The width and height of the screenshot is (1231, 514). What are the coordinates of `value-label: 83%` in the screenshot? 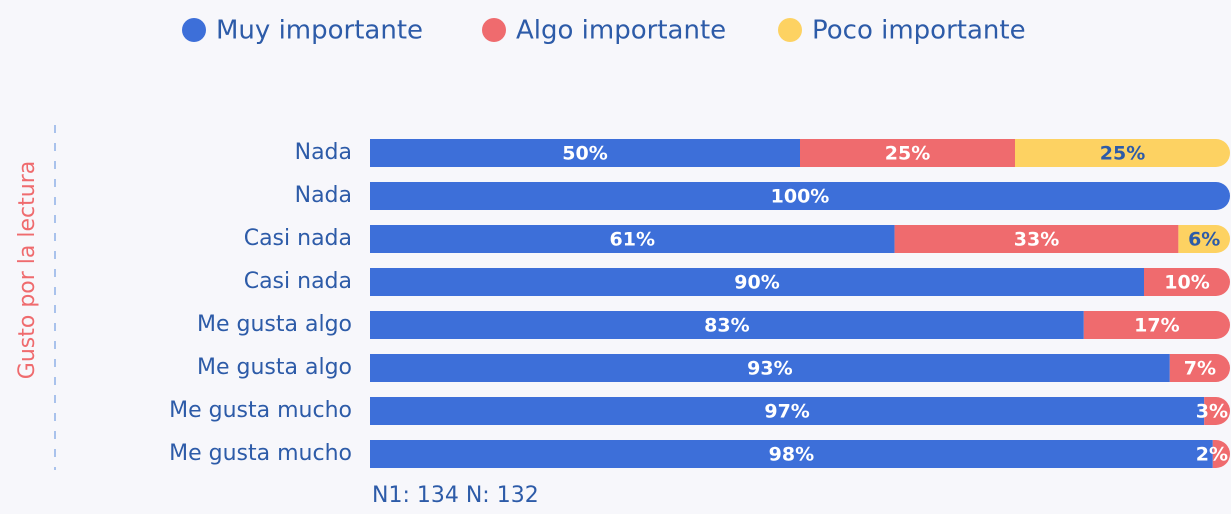 It's located at (726, 326).